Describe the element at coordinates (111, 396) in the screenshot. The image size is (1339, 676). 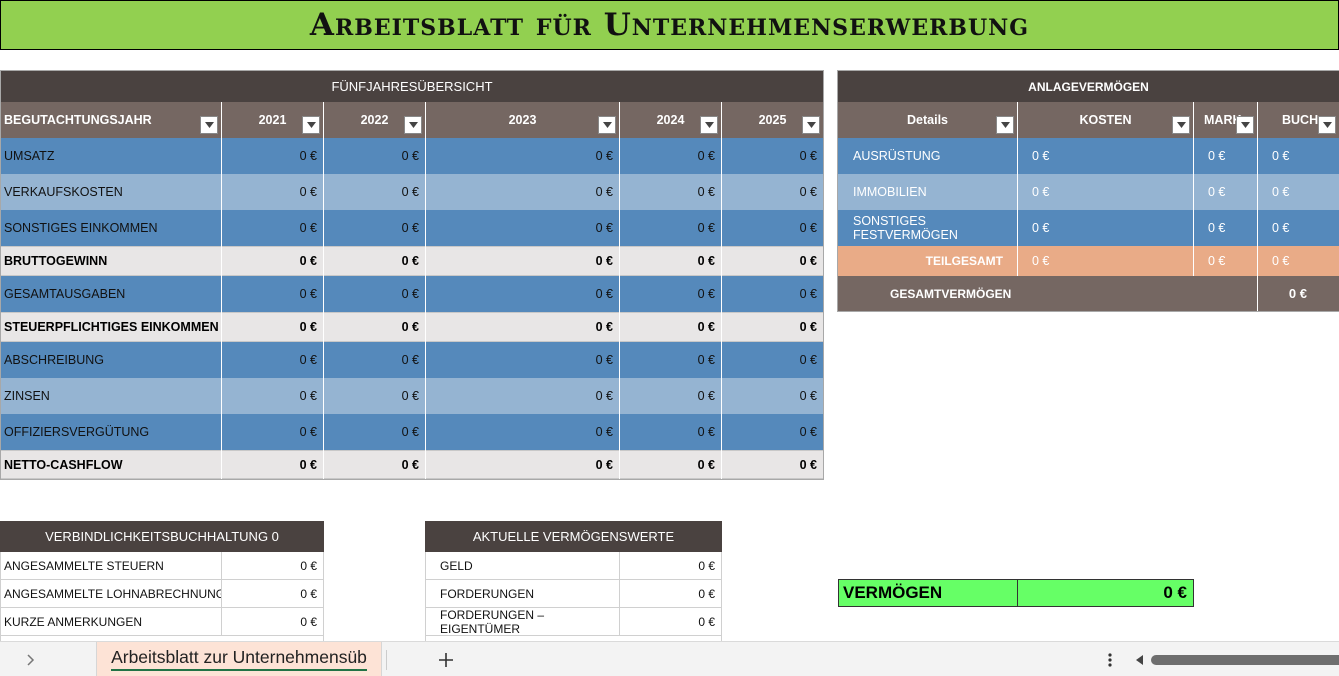
I see `overview-row-label: ZINSEN` at that location.